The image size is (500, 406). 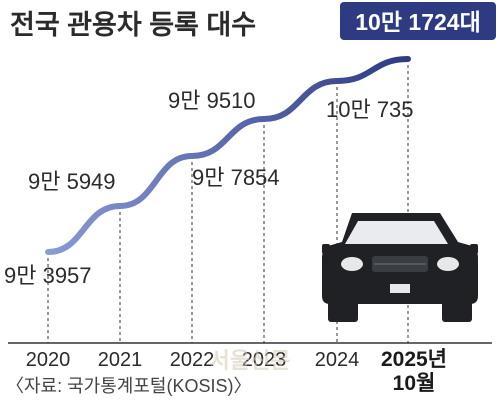 What do you see at coordinates (192, 360) in the screenshot?
I see `x-tick-label-2022: 2022` at bounding box center [192, 360].